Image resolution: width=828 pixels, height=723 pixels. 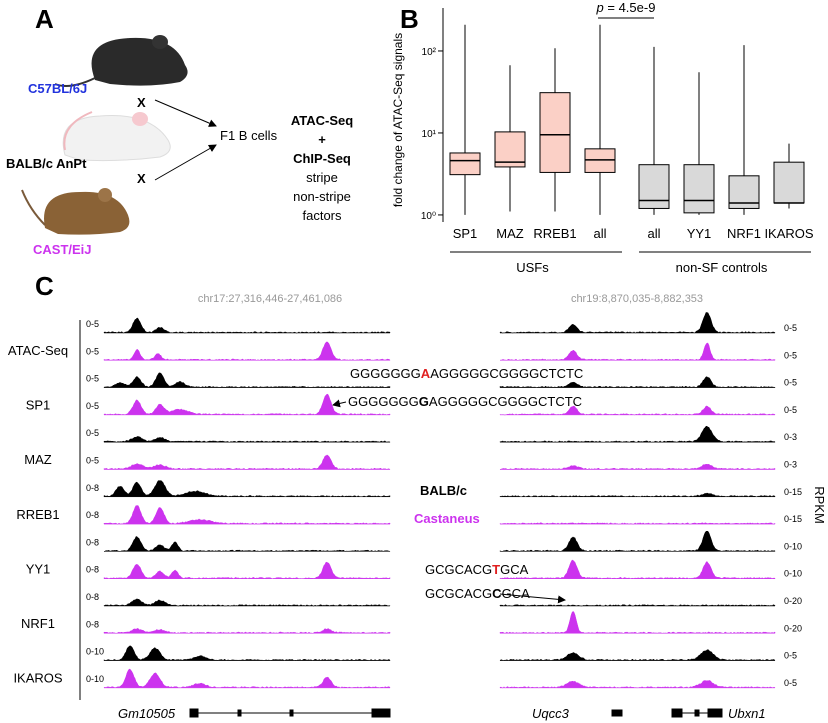 What do you see at coordinates (551, 713) in the screenshot?
I see `gene-name: Uqcc3` at bounding box center [551, 713].